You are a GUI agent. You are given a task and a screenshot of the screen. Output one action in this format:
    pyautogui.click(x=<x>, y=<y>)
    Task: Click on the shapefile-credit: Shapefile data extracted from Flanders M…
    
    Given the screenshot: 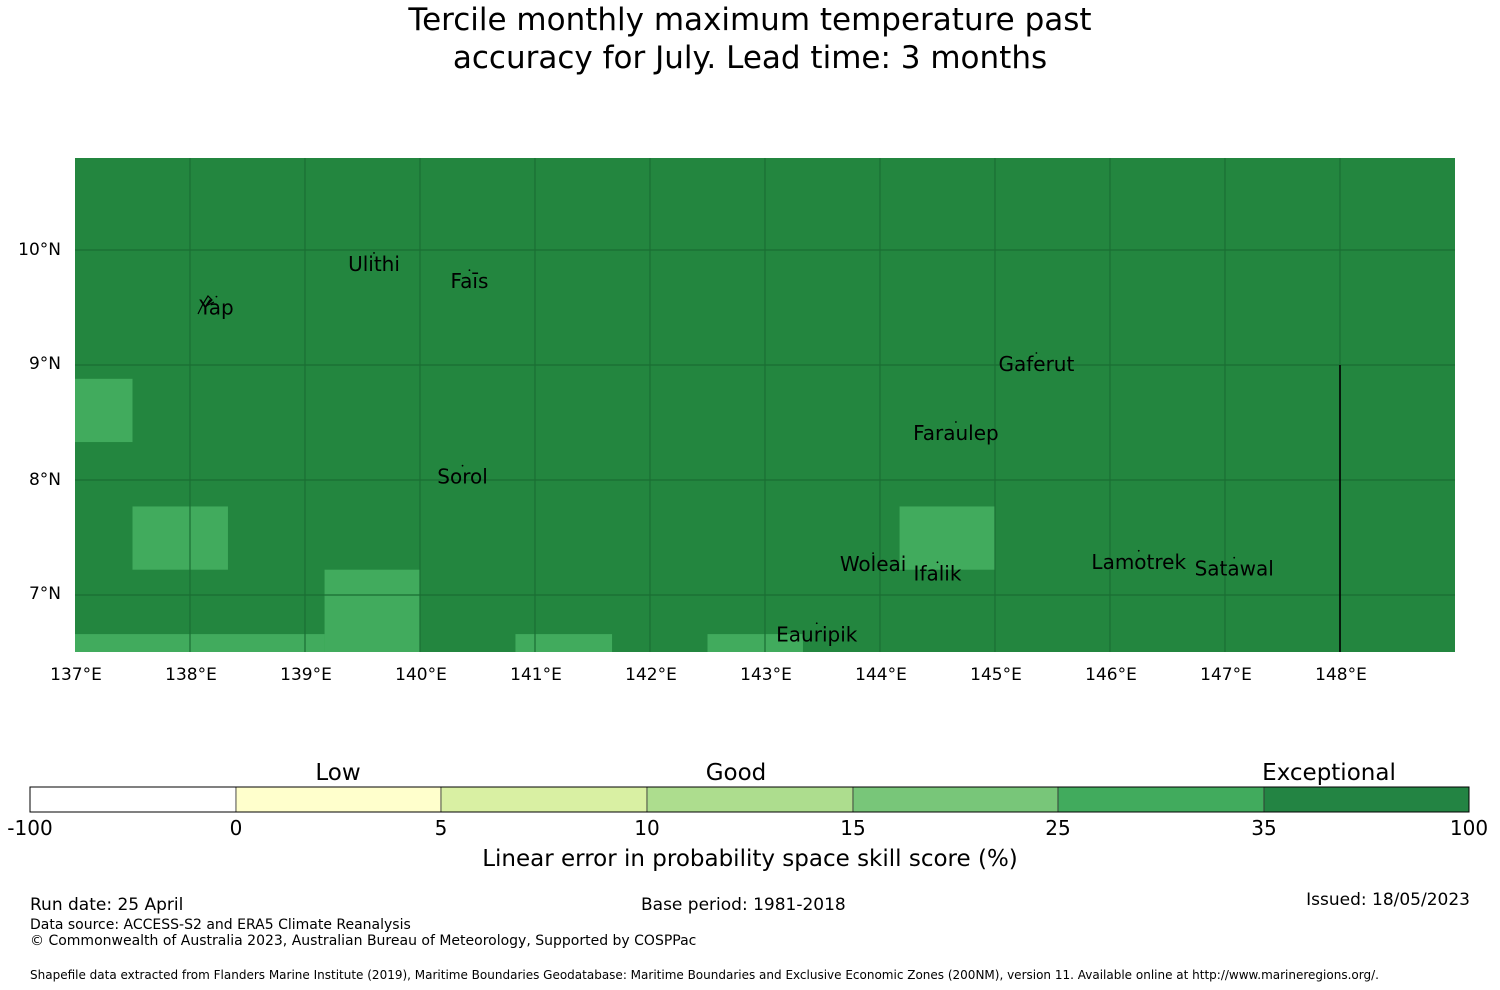 What is the action you would take?
    pyautogui.click(x=704, y=975)
    